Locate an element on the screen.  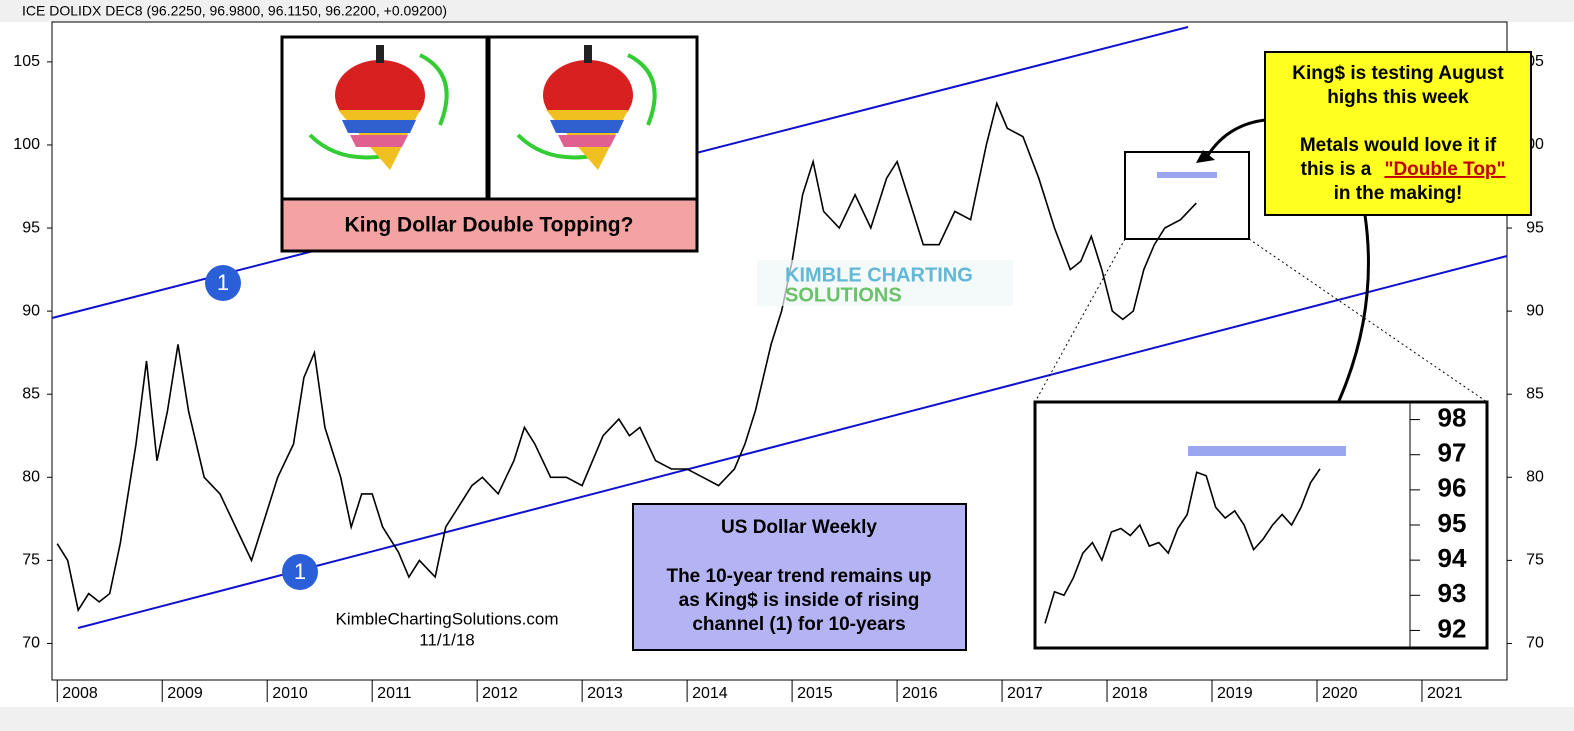
callout-line: King$ is testing August is located at coordinates (1398, 73).